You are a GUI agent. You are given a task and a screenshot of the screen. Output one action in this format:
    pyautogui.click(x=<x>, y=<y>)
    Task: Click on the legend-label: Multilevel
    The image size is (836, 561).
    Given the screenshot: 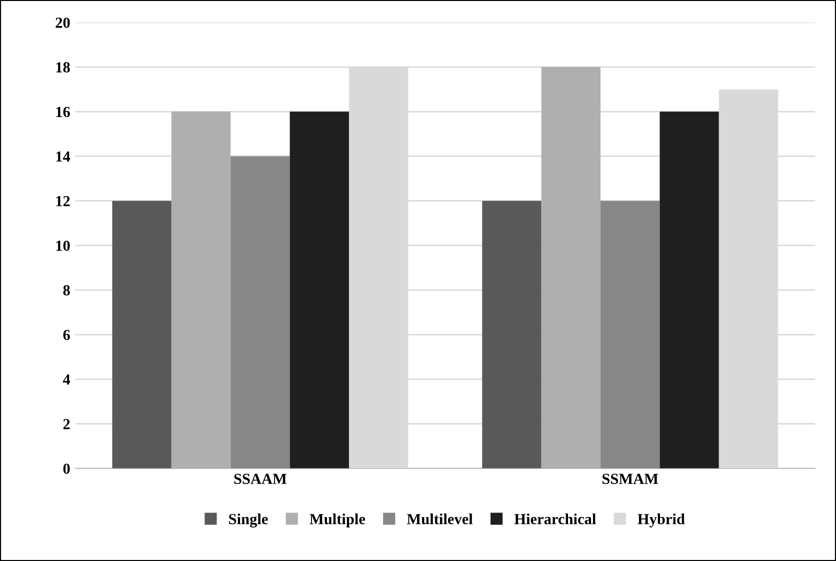 What is the action you would take?
    pyautogui.click(x=439, y=519)
    